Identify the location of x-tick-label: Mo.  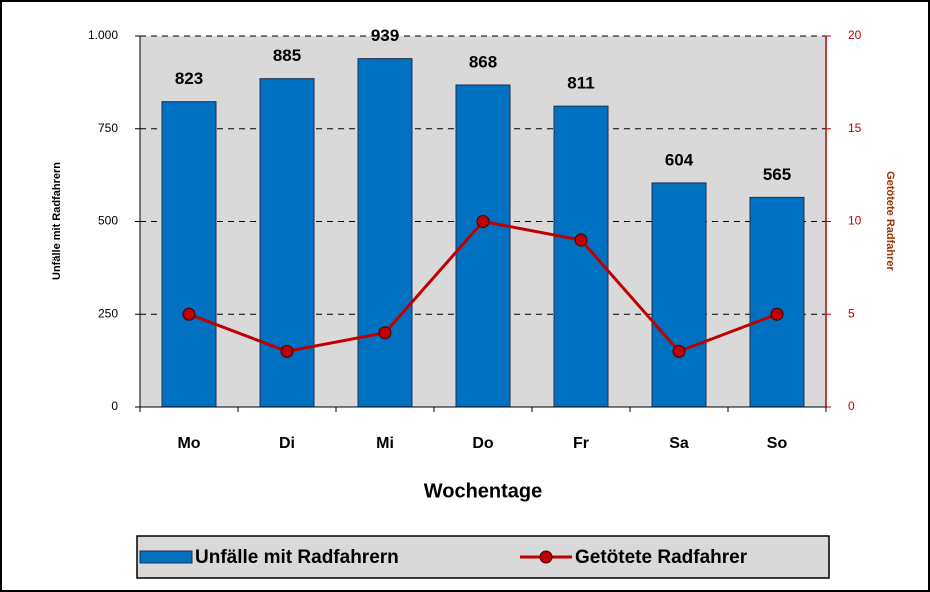
(188, 443).